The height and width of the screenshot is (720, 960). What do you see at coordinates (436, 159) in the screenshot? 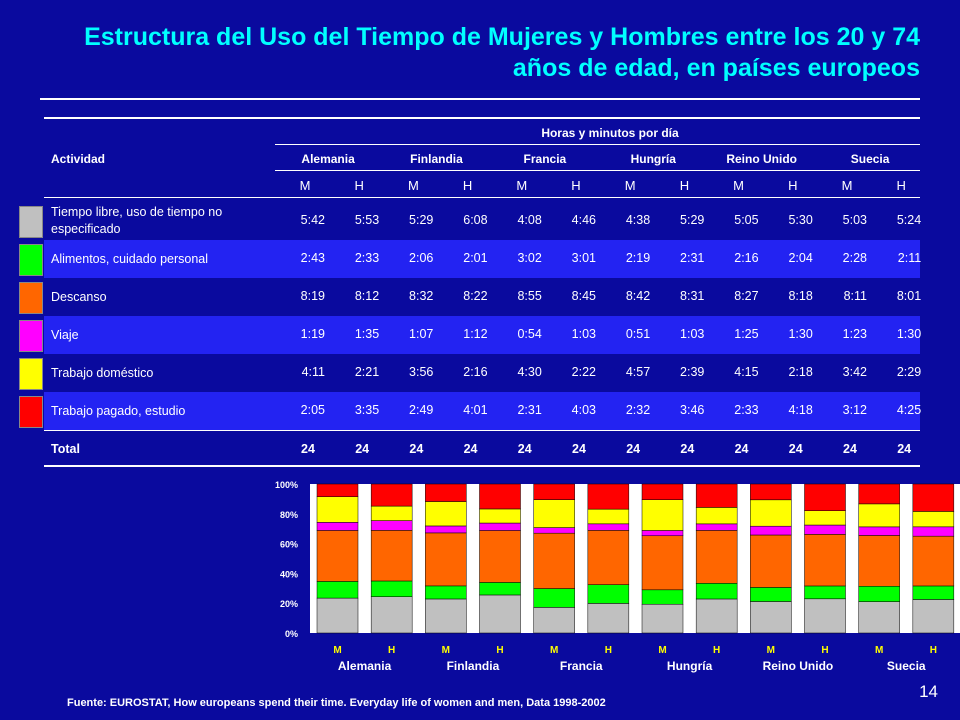
I see `header-country: Finlandia` at bounding box center [436, 159].